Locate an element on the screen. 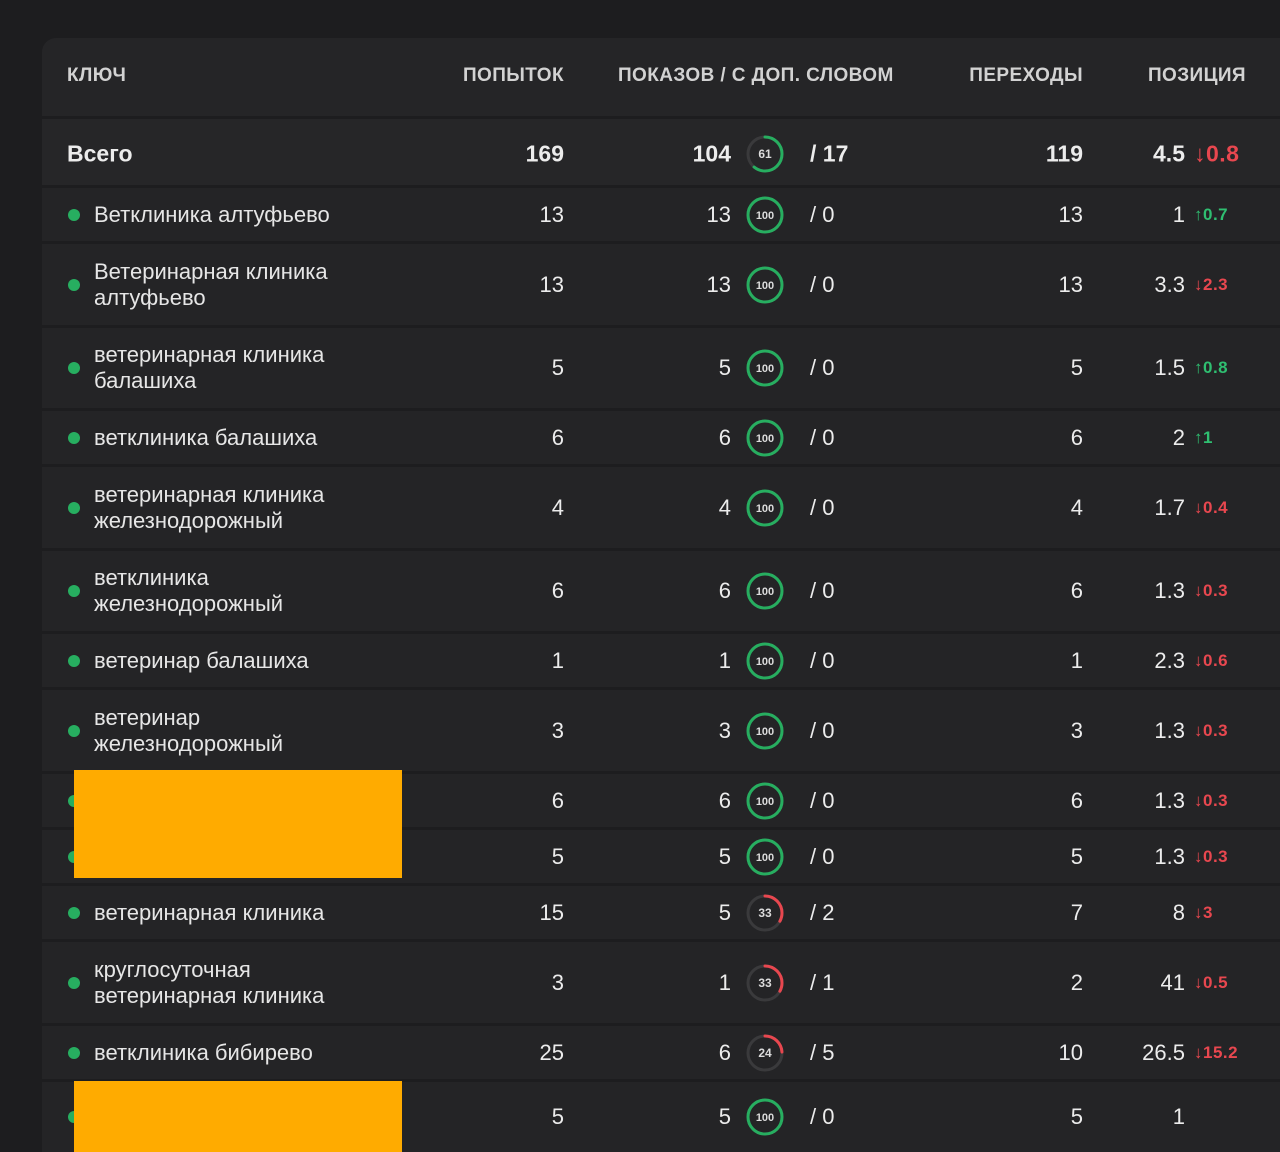 This screenshot has height=1152, width=1280. keyword-label: ветеринар балашиха is located at coordinates (201, 660).